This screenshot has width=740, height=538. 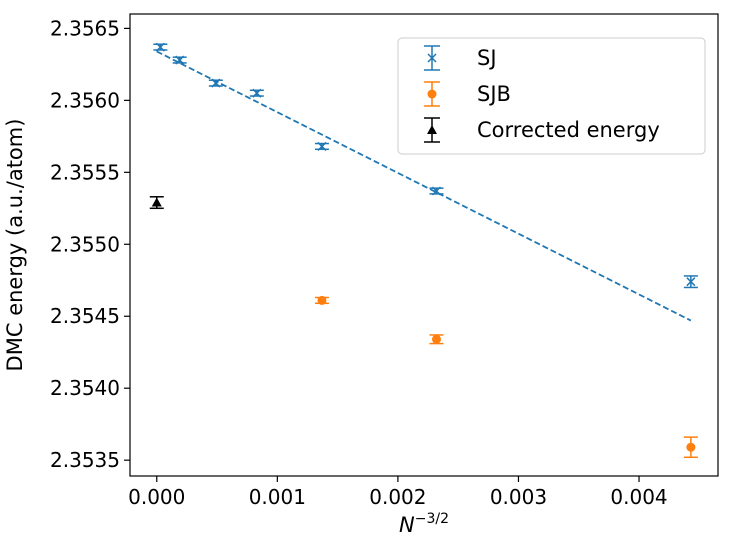 I want to click on series-triangle, so click(x=156, y=203).